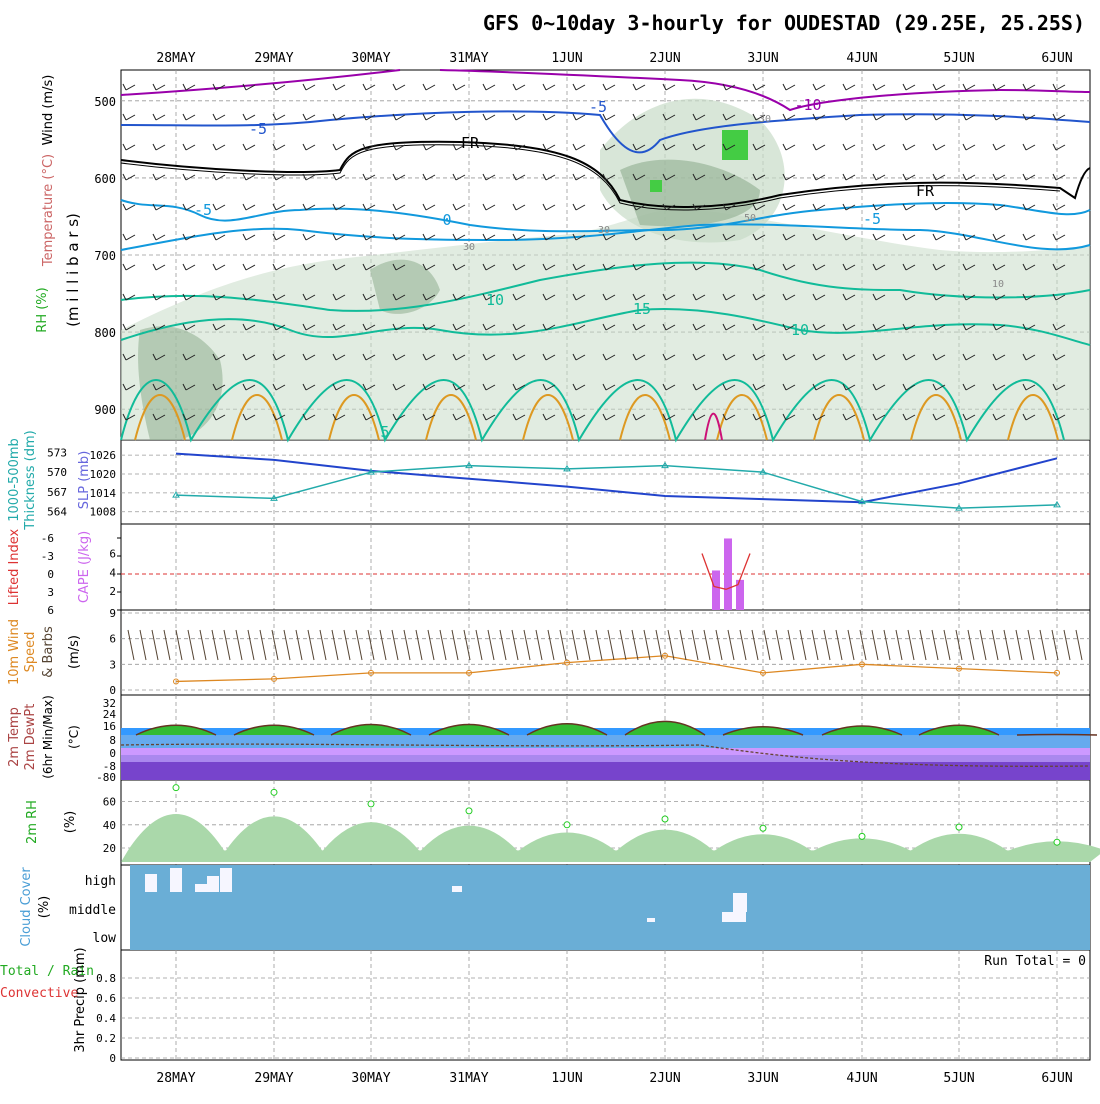 This screenshot has height=1104, width=1100. What do you see at coordinates (105, 256) in the screenshot?
I see `p1-ytick: 700` at bounding box center [105, 256].